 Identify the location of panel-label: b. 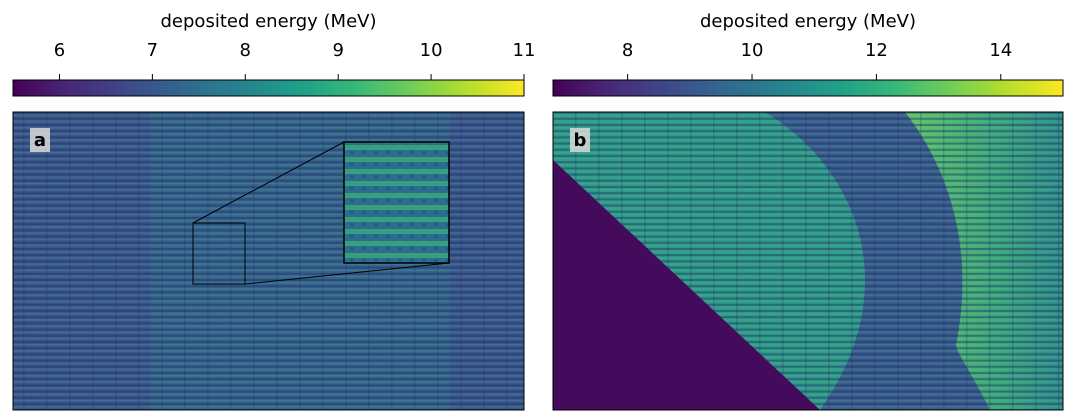
(580, 140).